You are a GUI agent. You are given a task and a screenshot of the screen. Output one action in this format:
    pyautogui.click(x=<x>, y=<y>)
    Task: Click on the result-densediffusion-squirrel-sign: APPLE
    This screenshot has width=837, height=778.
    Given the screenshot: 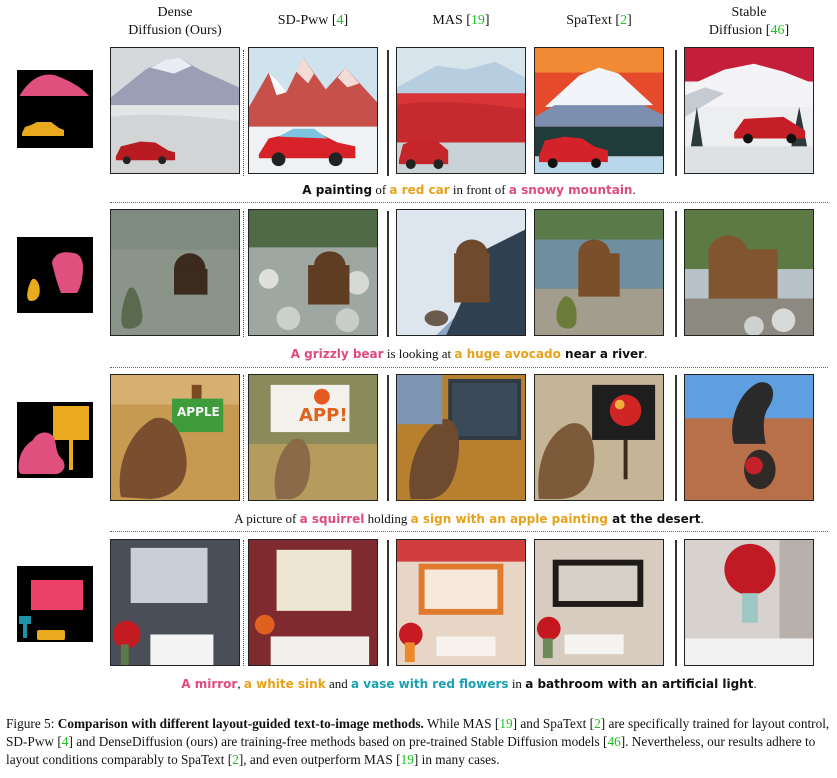 What is the action you would take?
    pyautogui.click(x=175, y=437)
    